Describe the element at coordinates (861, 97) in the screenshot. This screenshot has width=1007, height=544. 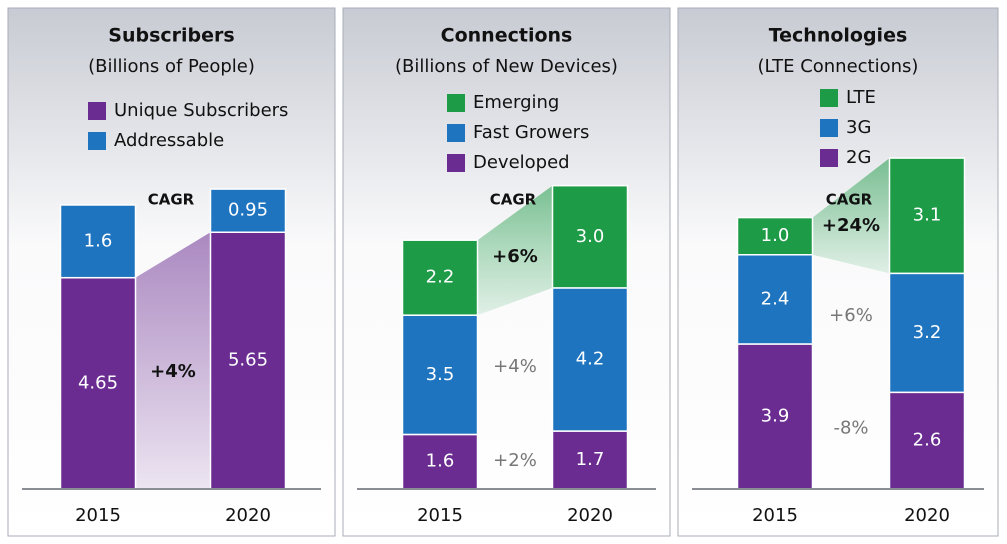
I see `legend-label: LTE` at that location.